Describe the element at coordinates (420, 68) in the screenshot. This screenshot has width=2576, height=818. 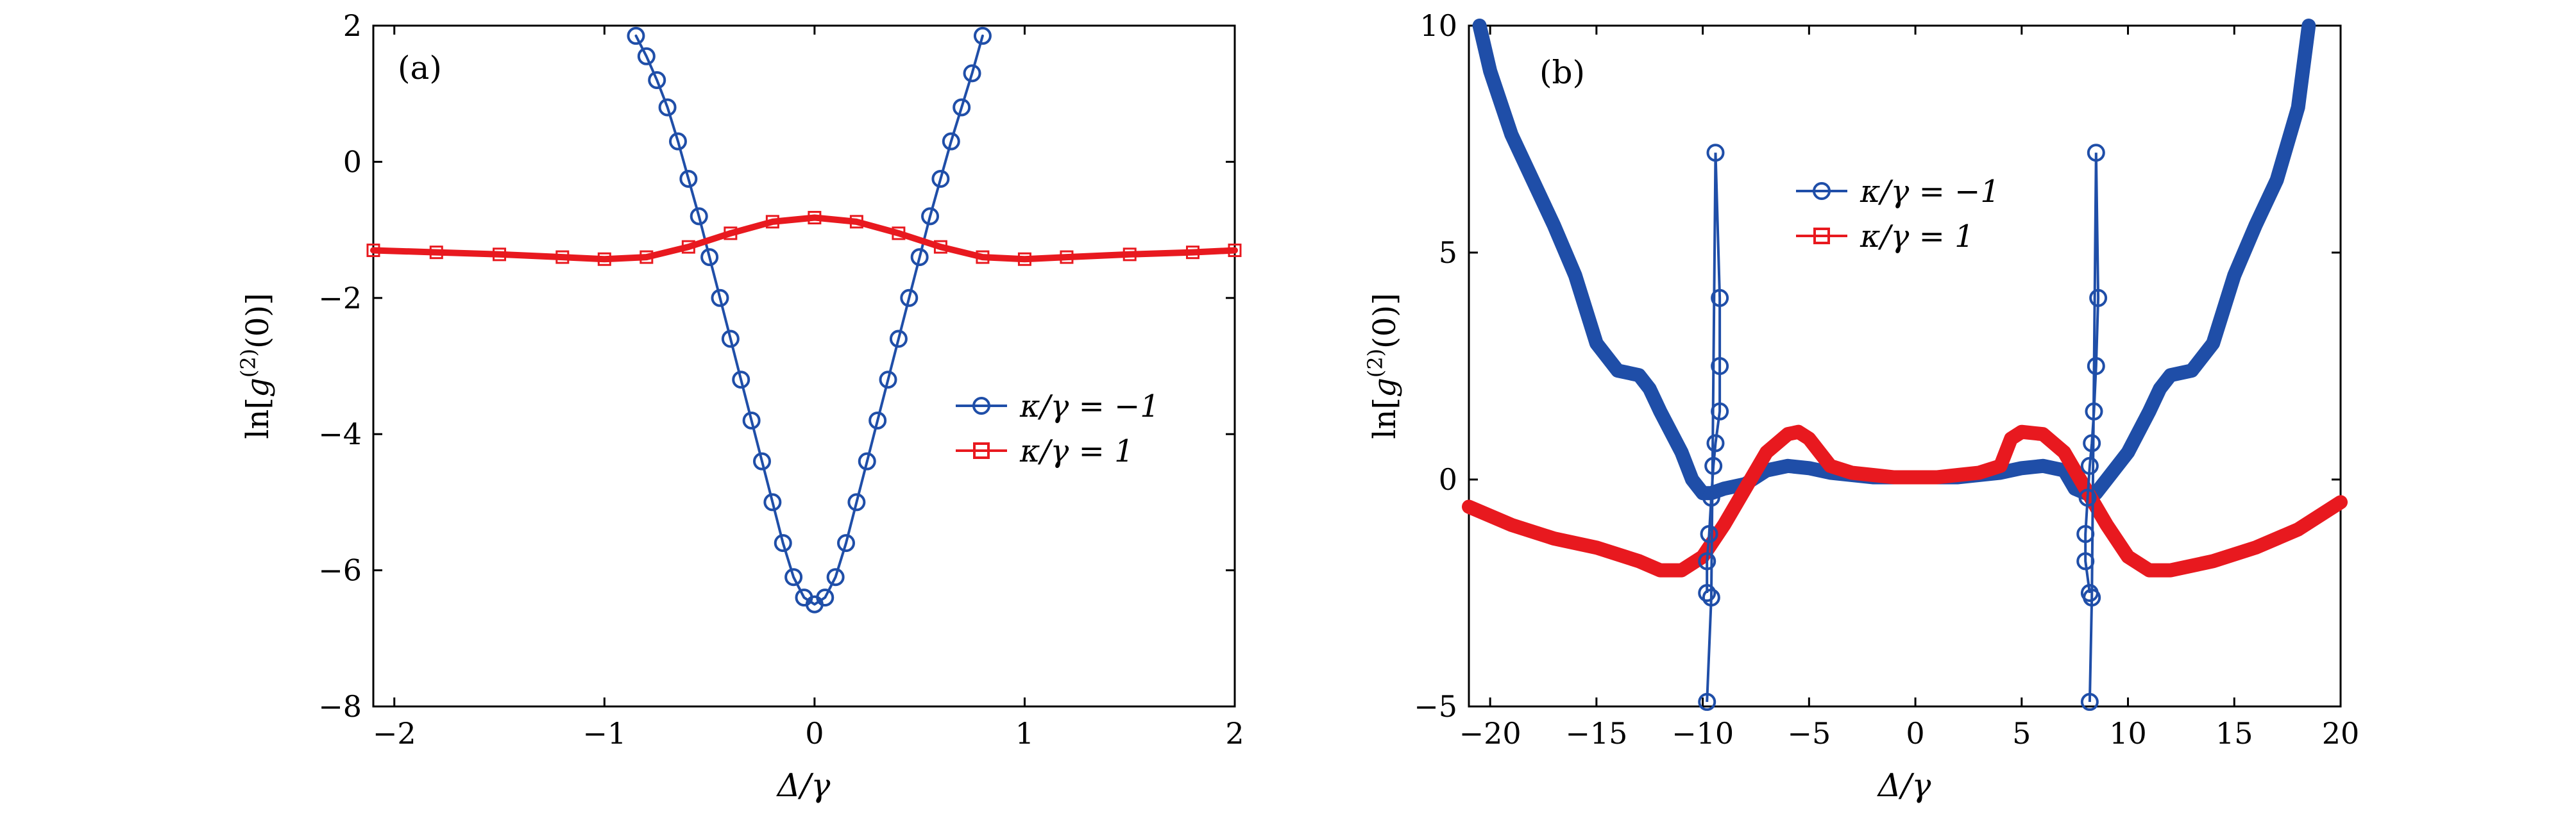
I see `panel-a-label: (a)` at that location.